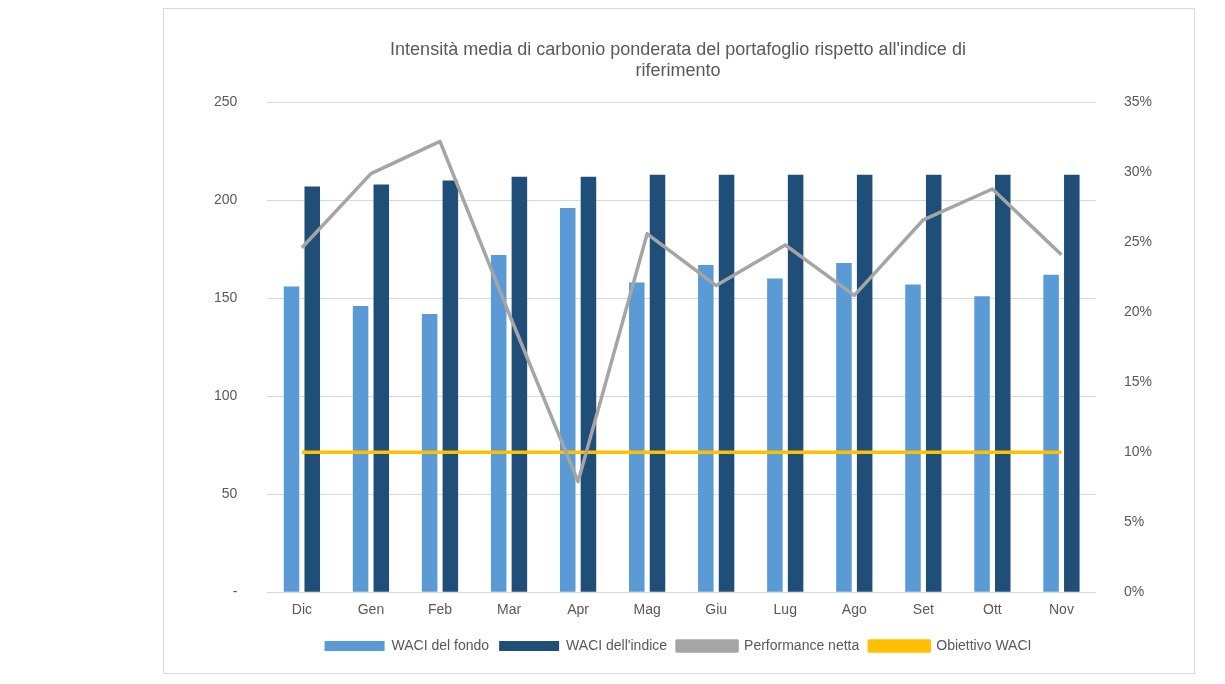 The width and height of the screenshot is (1225, 684). What do you see at coordinates (802, 644) in the screenshot?
I see `legend-label: Performance netta` at bounding box center [802, 644].